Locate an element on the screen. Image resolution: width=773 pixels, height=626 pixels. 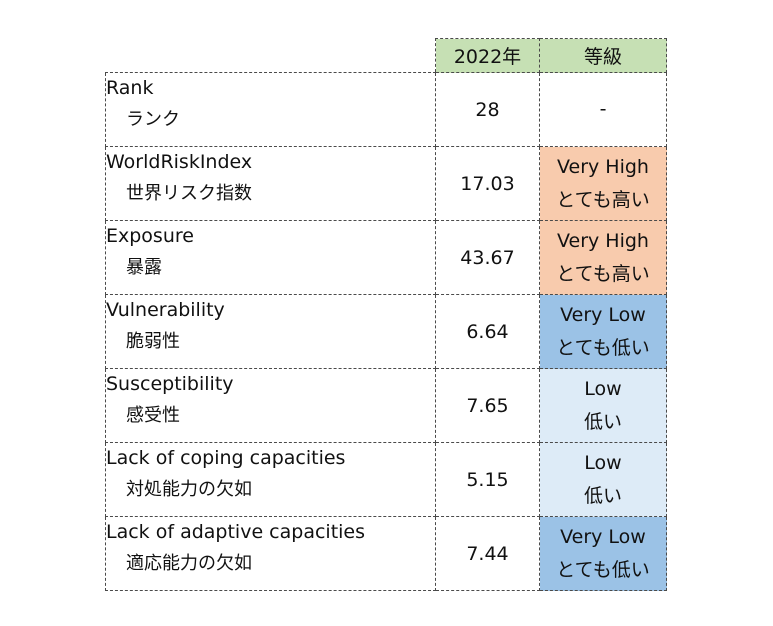
value-cell: 43.67 is located at coordinates (487, 257).